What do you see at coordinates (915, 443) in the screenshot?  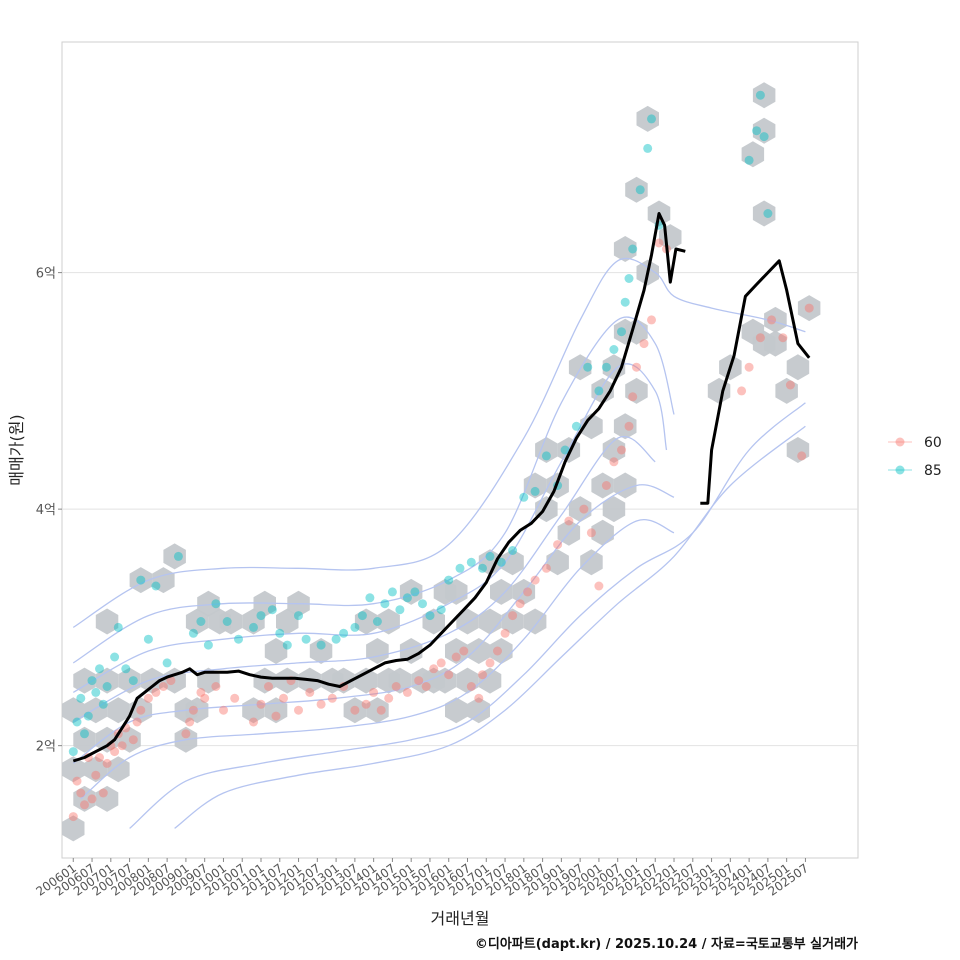 I see `legend-item-60: 60` at bounding box center [915, 443].